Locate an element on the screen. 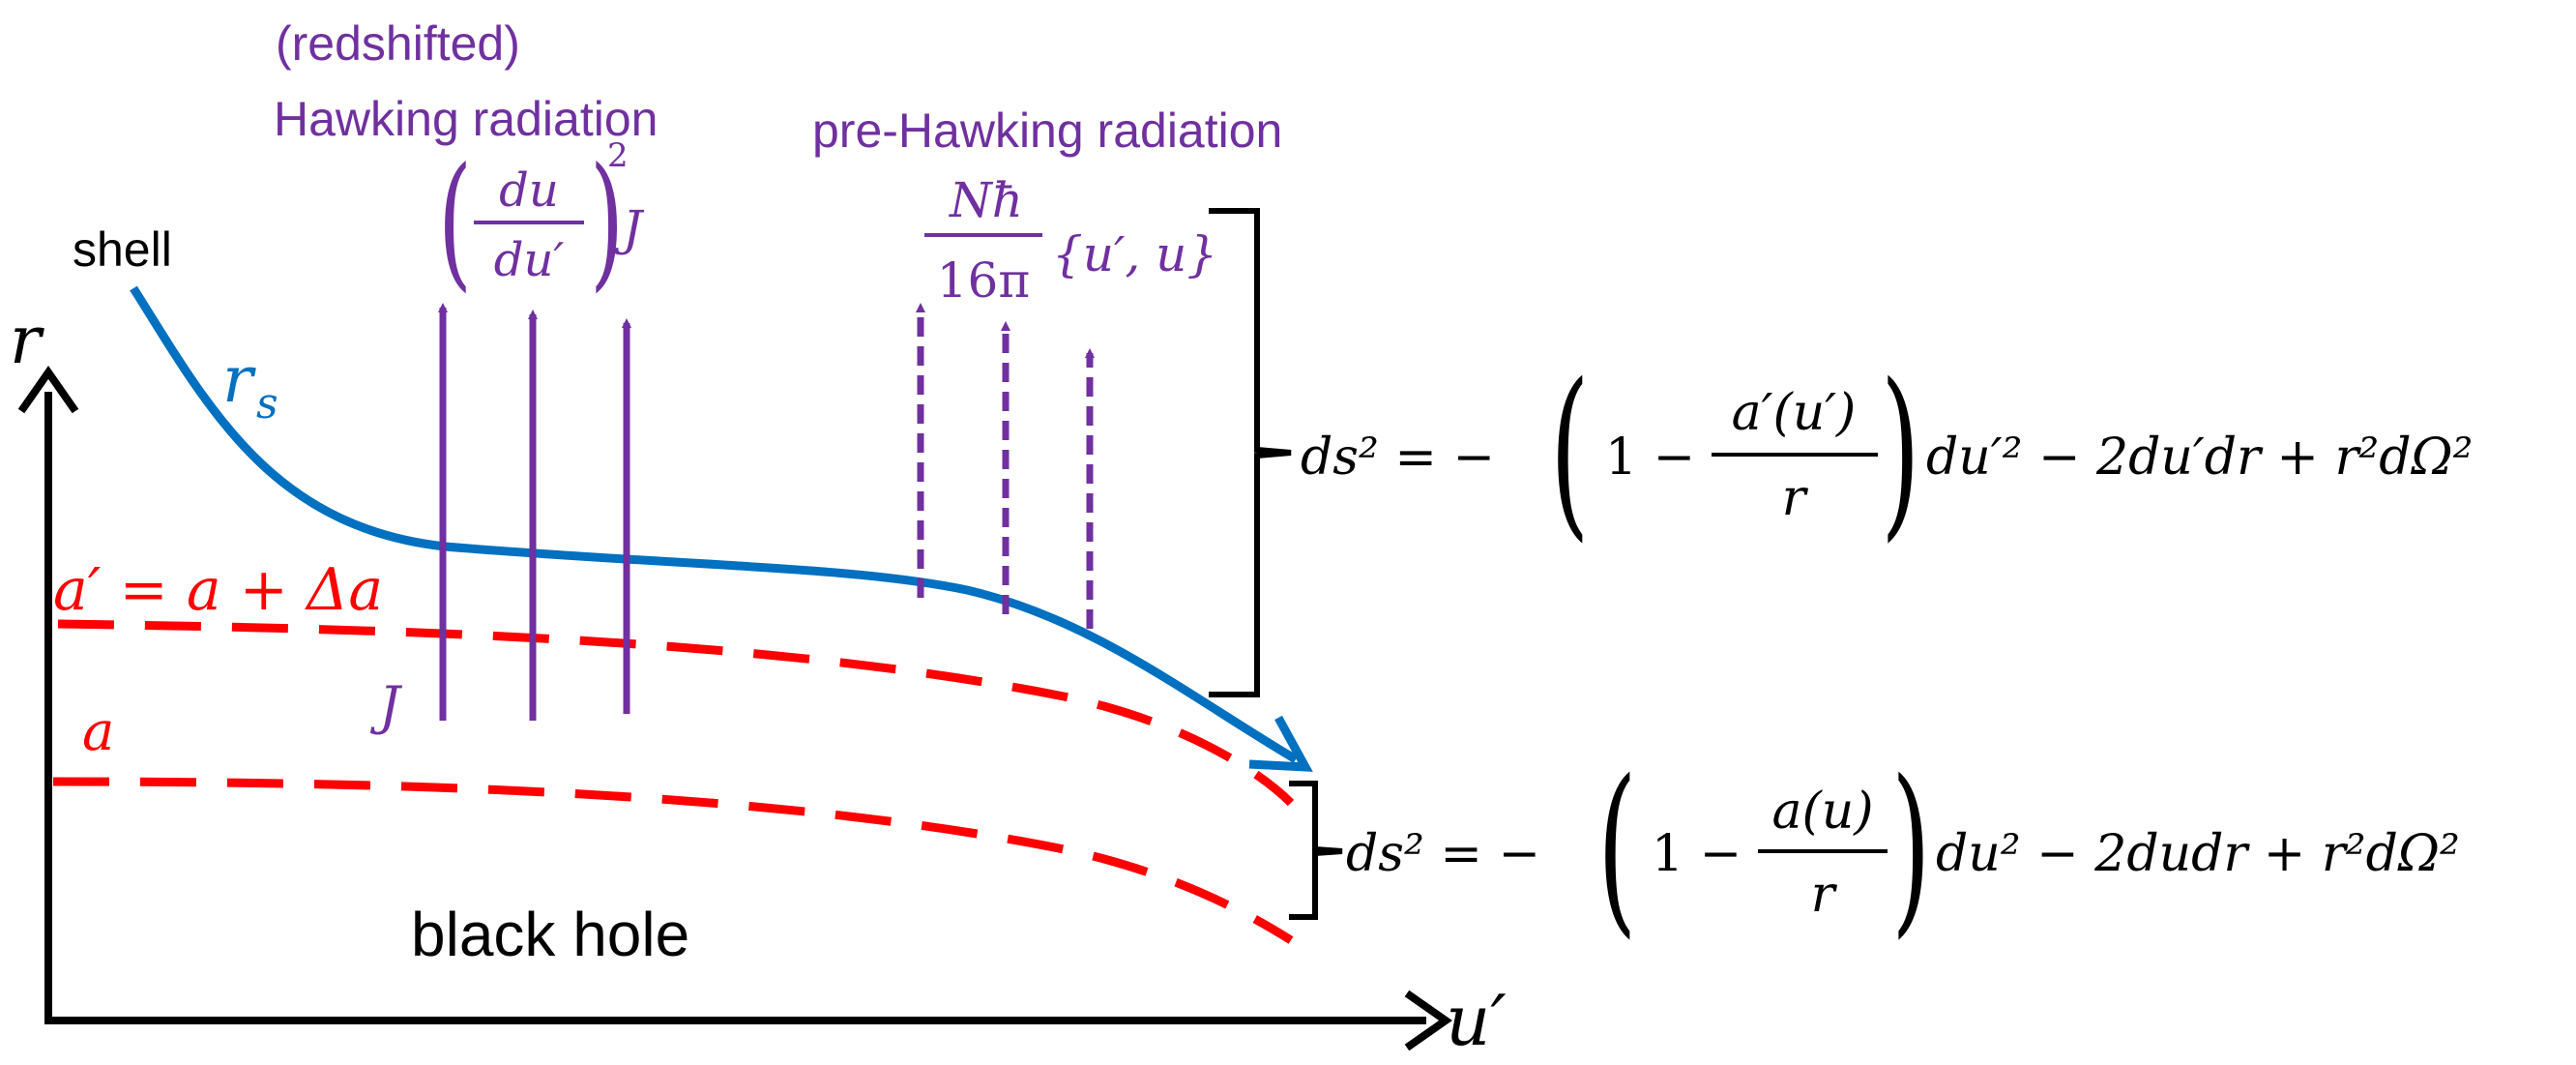 The image size is (2576, 1065). a-horizon-label: a is located at coordinates (98, 731).